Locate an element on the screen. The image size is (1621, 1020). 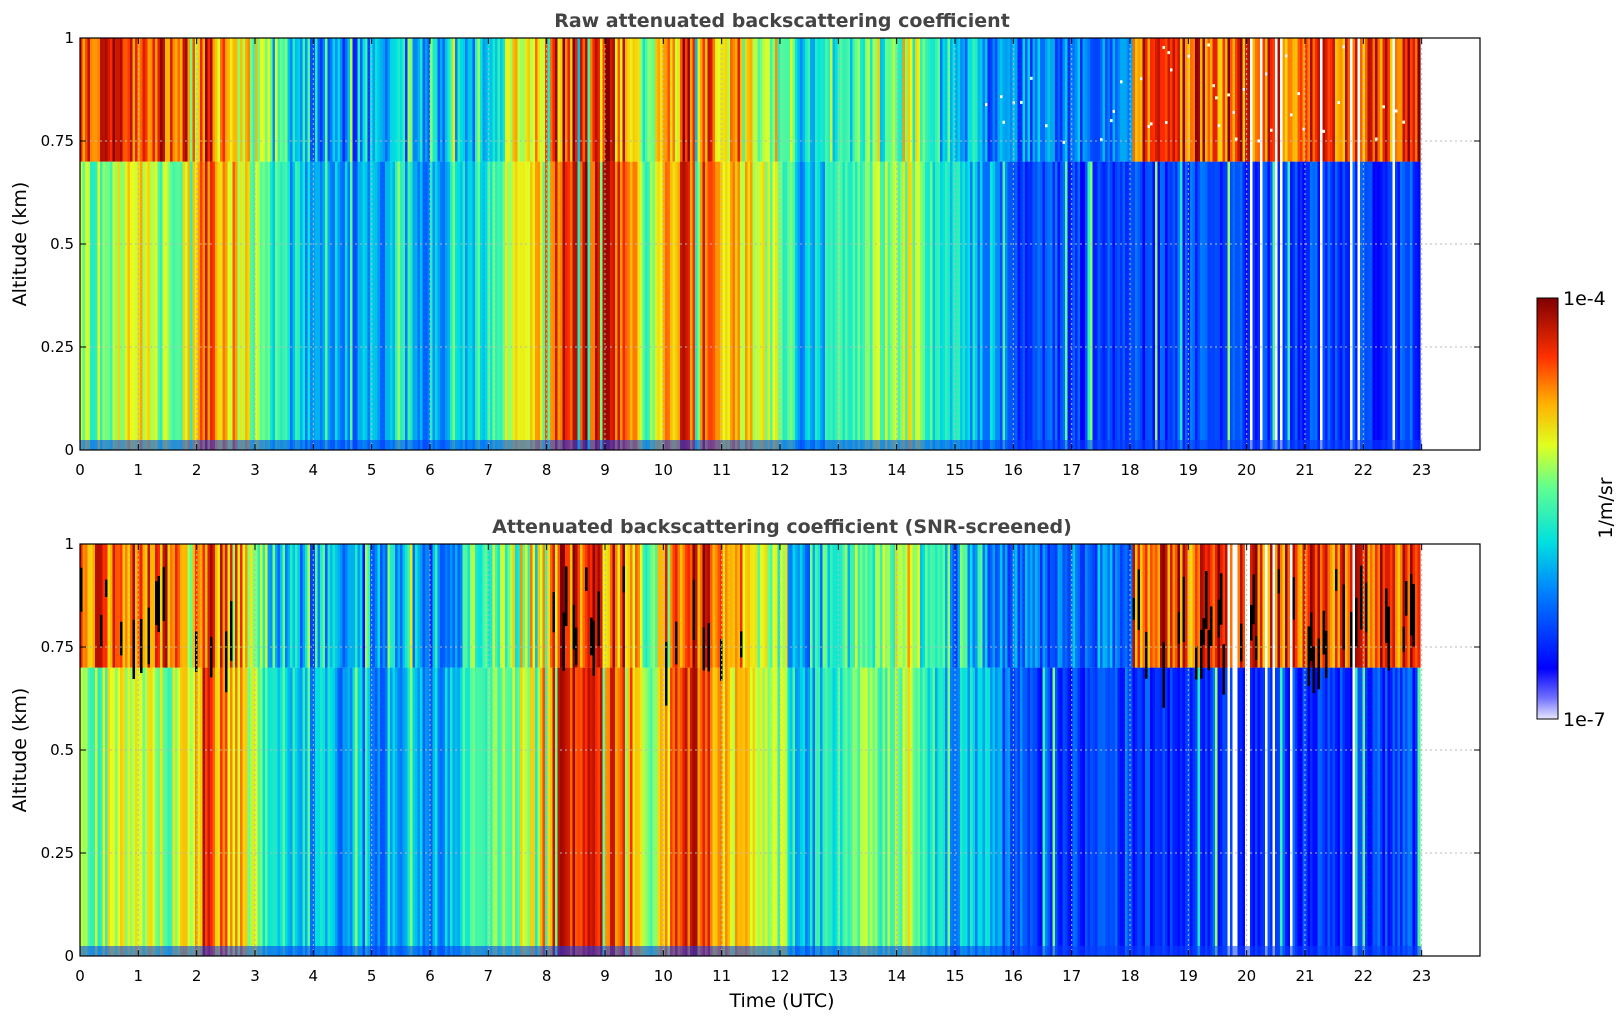
x-axis-label: Time (UTC) is located at coordinates (781, 1001).